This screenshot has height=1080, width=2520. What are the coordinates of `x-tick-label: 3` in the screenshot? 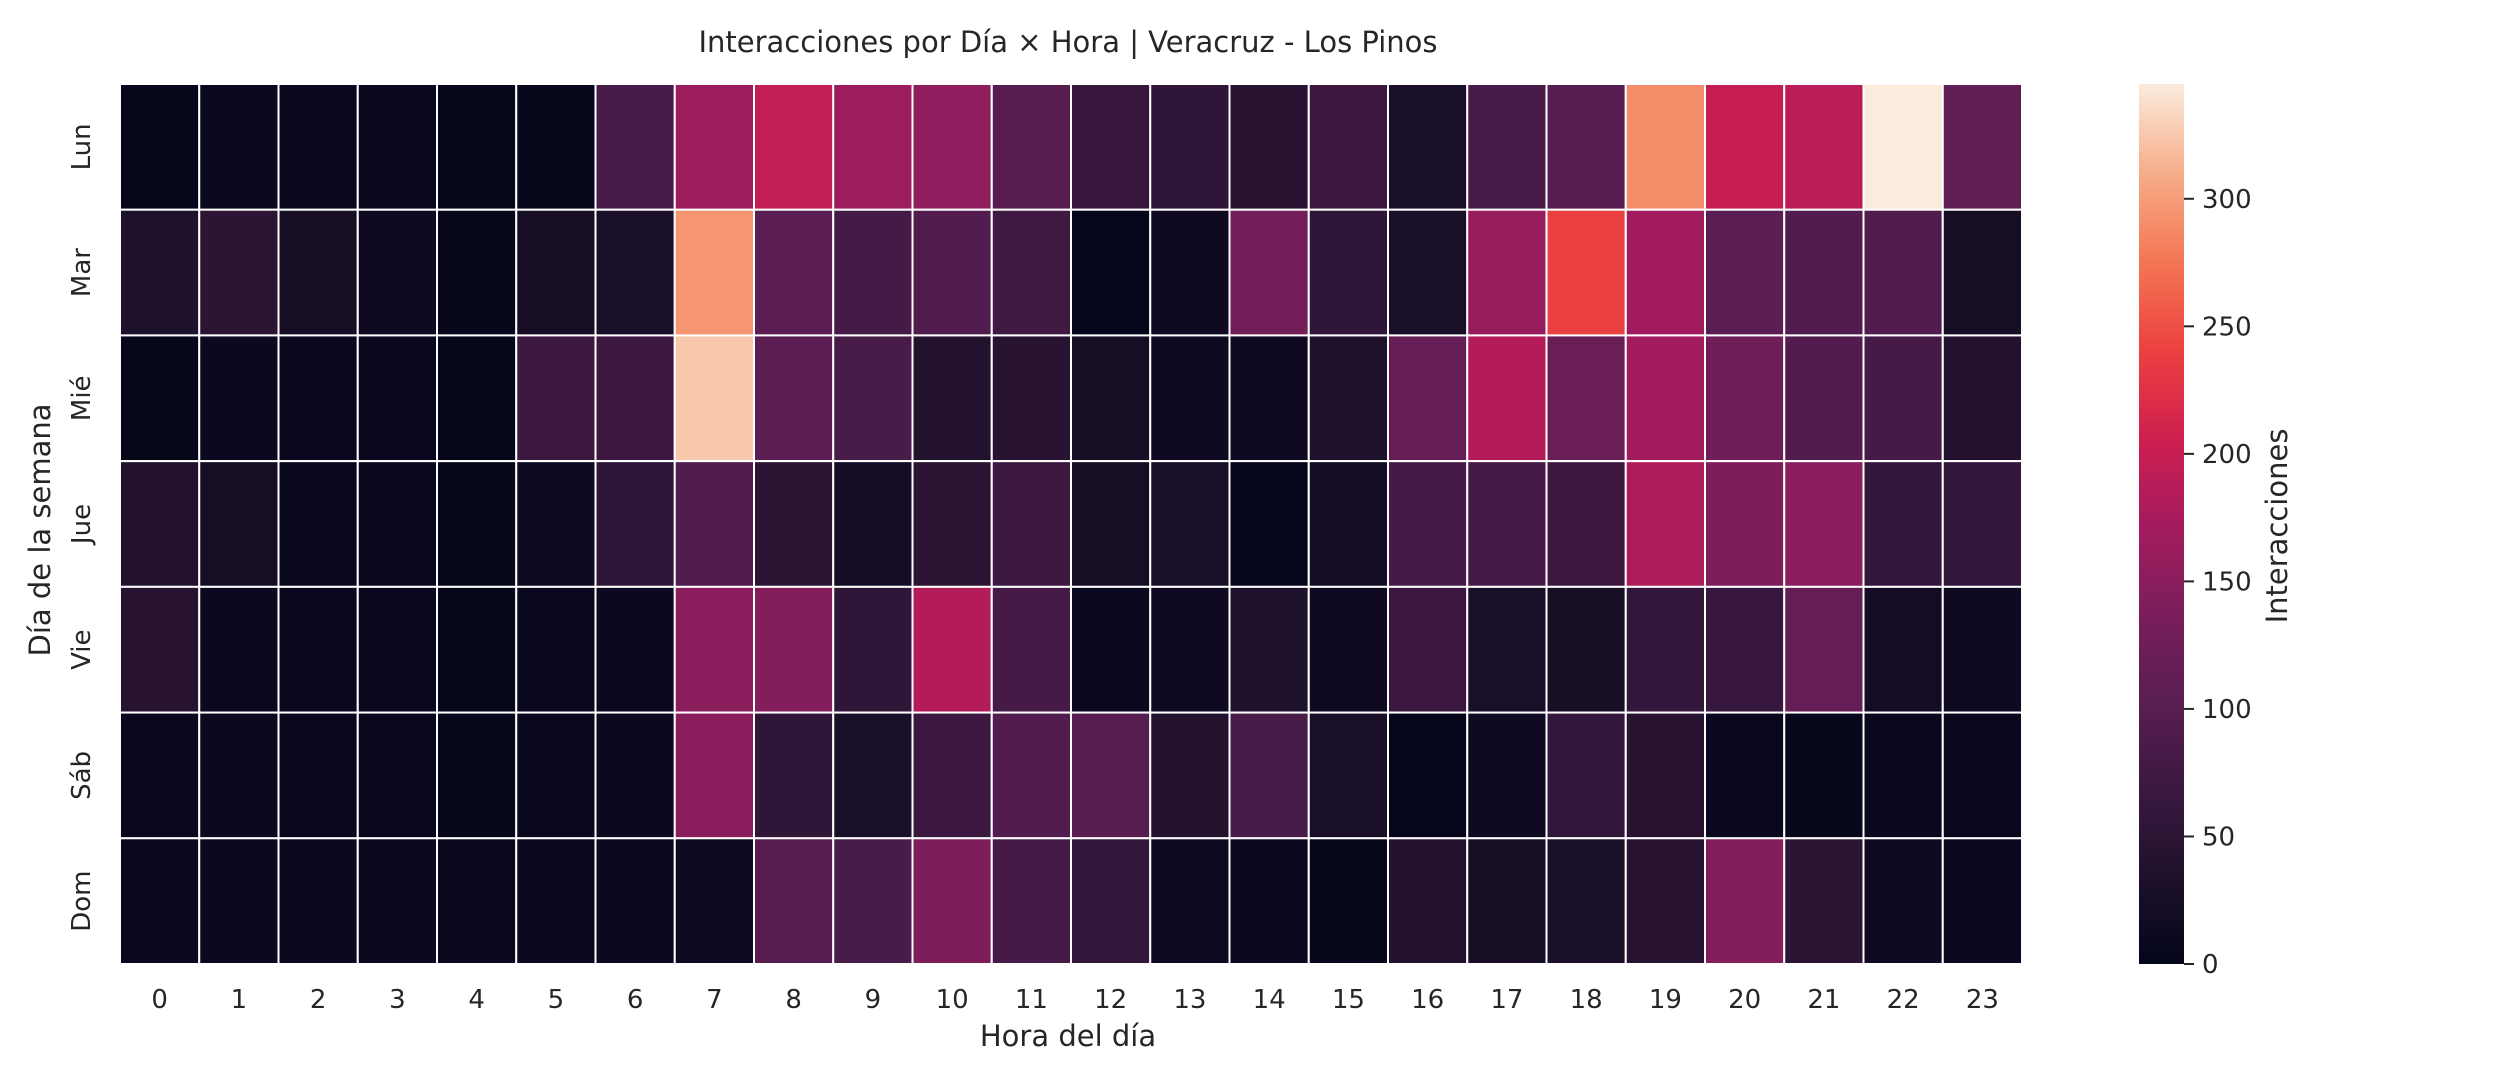 It's located at (397, 1000).